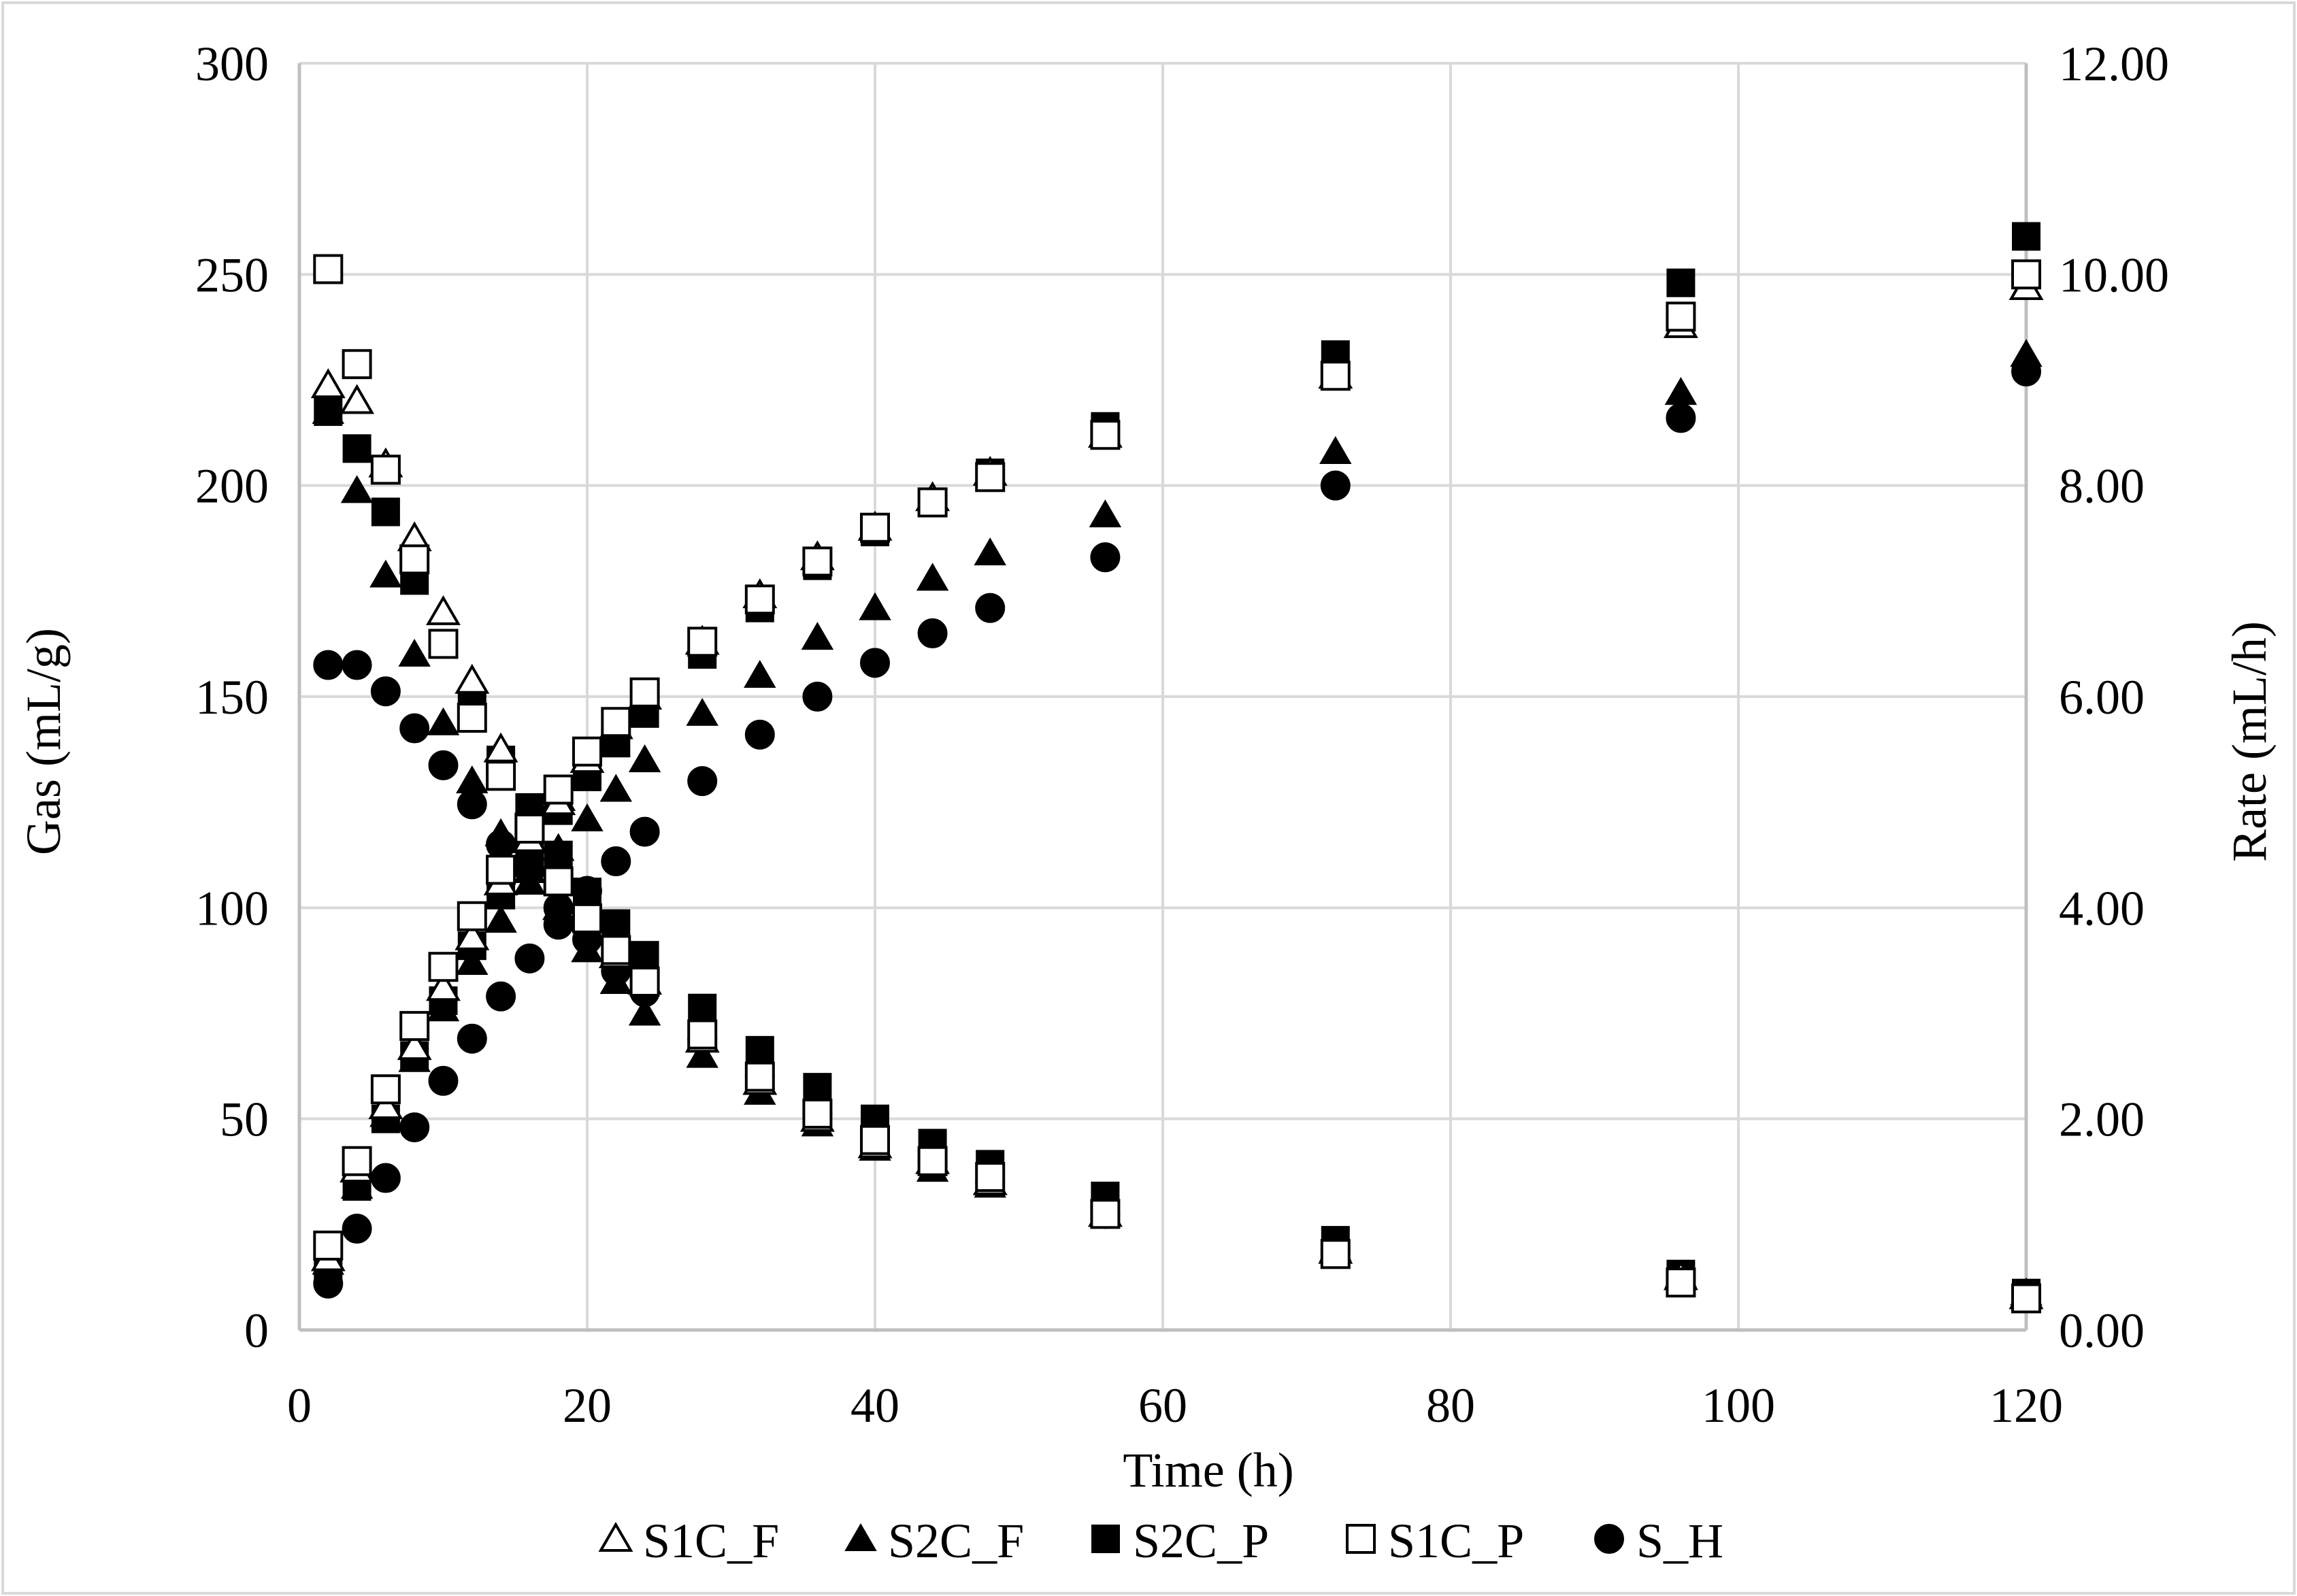 The image size is (2297, 1596). Describe the element at coordinates (2114, 275) in the screenshot. I see `y2-tick-label: 10.00` at that location.